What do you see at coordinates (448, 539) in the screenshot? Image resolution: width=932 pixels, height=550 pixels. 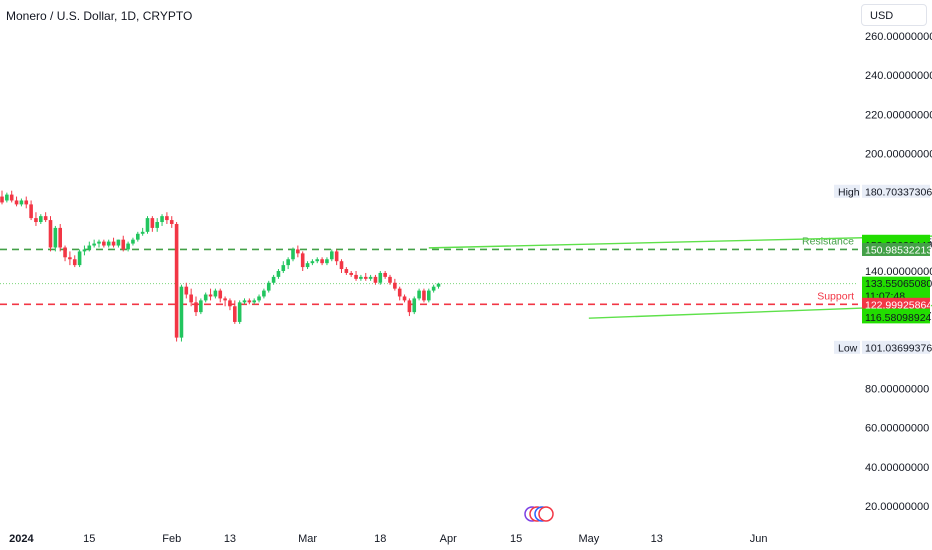 I see `x-tick-label: Apr` at bounding box center [448, 539].